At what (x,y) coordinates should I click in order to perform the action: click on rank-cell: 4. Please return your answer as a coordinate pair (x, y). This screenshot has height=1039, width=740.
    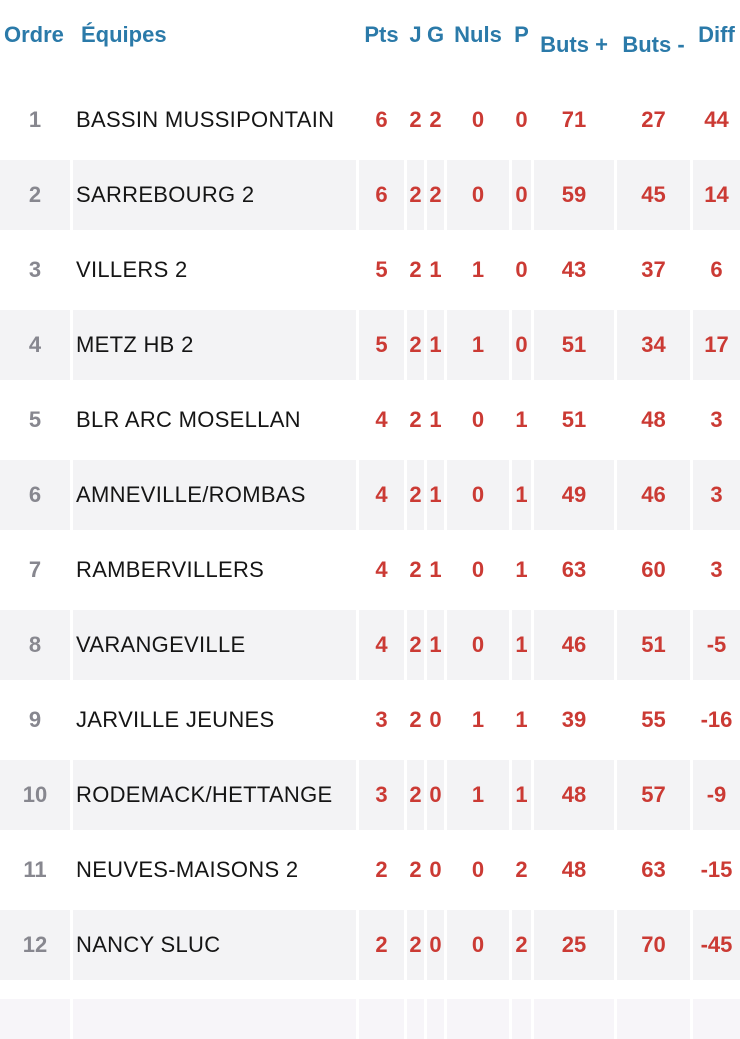
    Looking at the image, I should click on (35, 345).